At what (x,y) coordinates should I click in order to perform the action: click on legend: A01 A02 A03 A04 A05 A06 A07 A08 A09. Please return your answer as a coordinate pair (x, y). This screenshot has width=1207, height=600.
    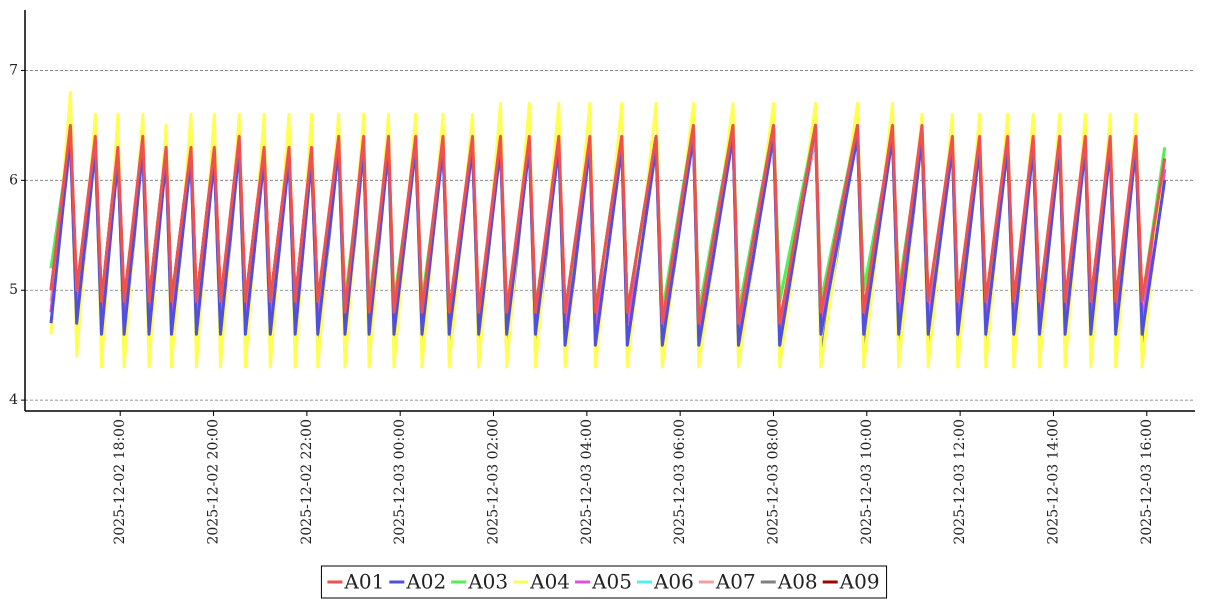
    Looking at the image, I should click on (604, 582).